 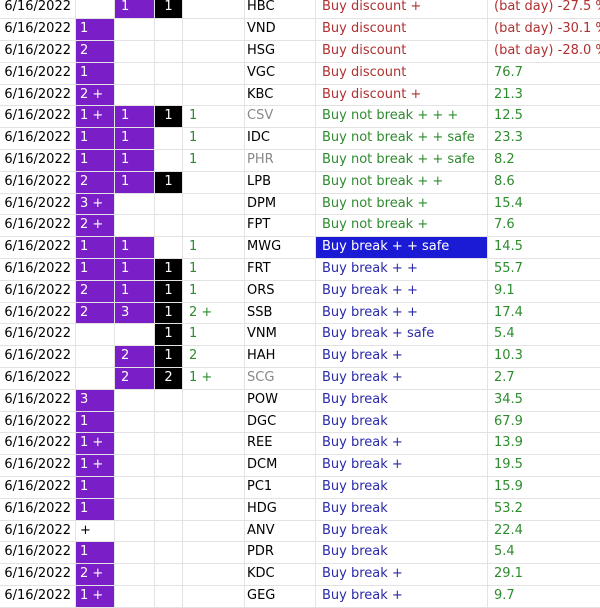 I want to click on value-cell: 15.9, so click(x=508, y=486).